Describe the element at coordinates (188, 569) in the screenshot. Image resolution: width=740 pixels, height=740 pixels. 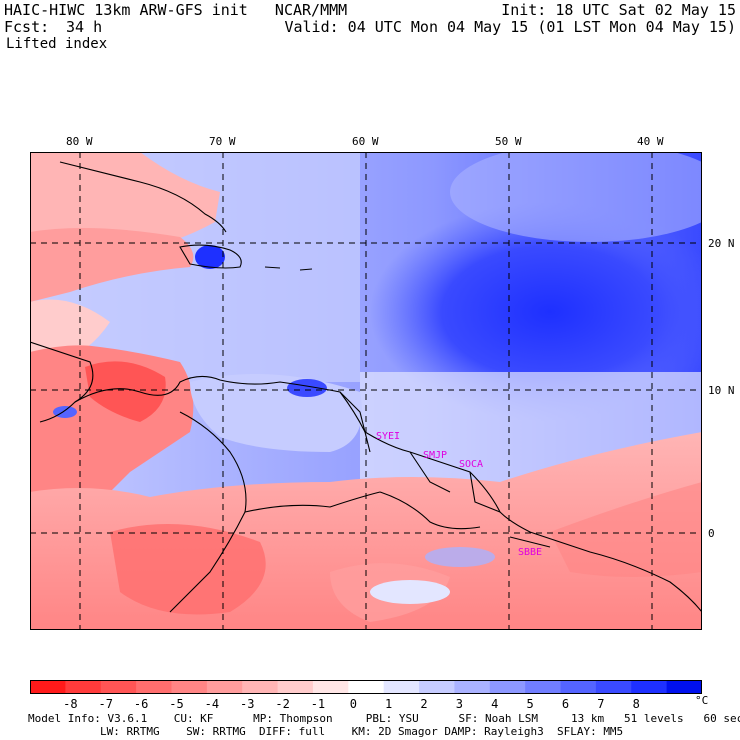
I see `strong-instability-amazon-west` at that location.